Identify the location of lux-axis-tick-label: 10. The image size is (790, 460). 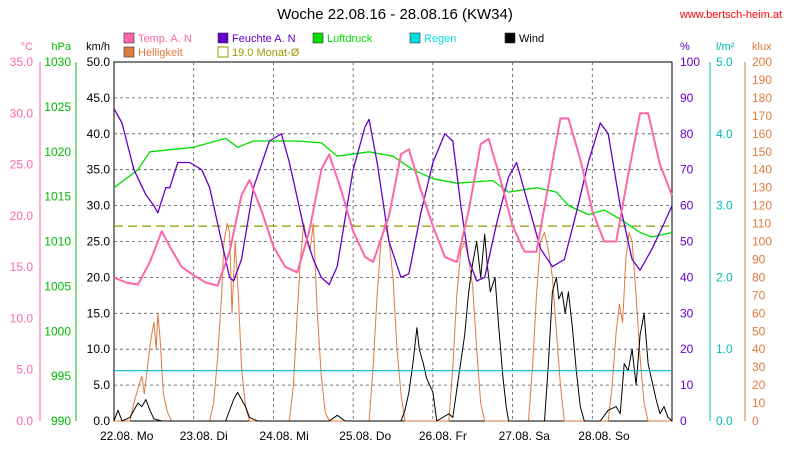
(759, 403).